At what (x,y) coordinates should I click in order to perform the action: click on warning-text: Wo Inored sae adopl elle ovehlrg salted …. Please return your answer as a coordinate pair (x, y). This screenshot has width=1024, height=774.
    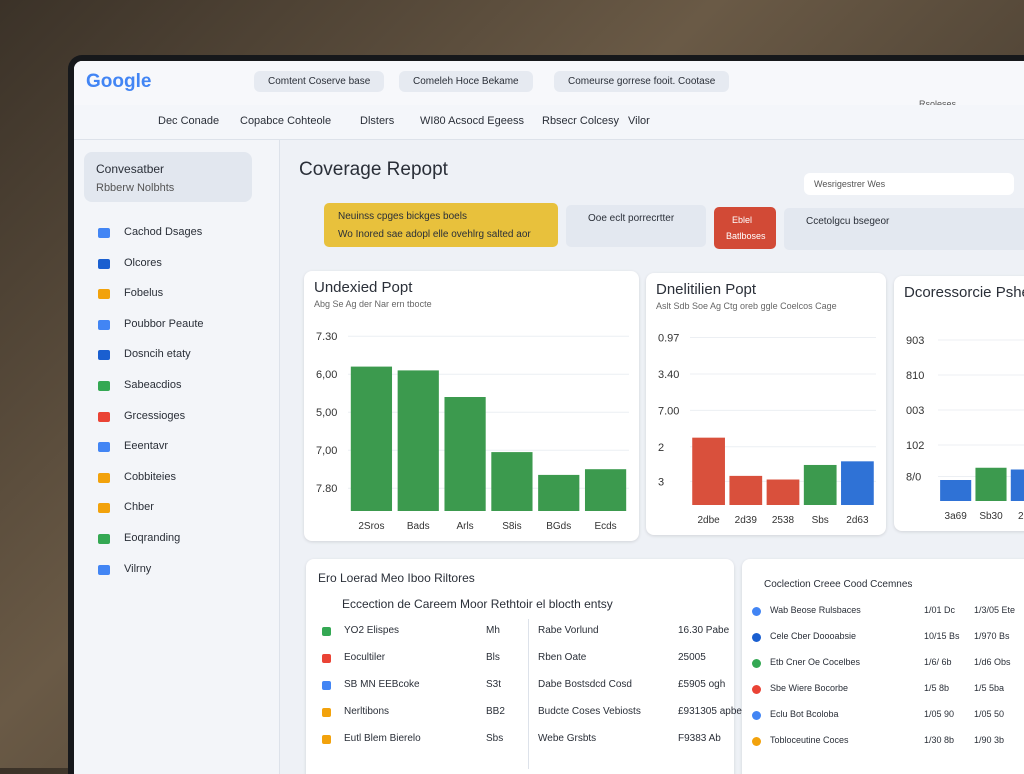
    Looking at the image, I should click on (434, 234).